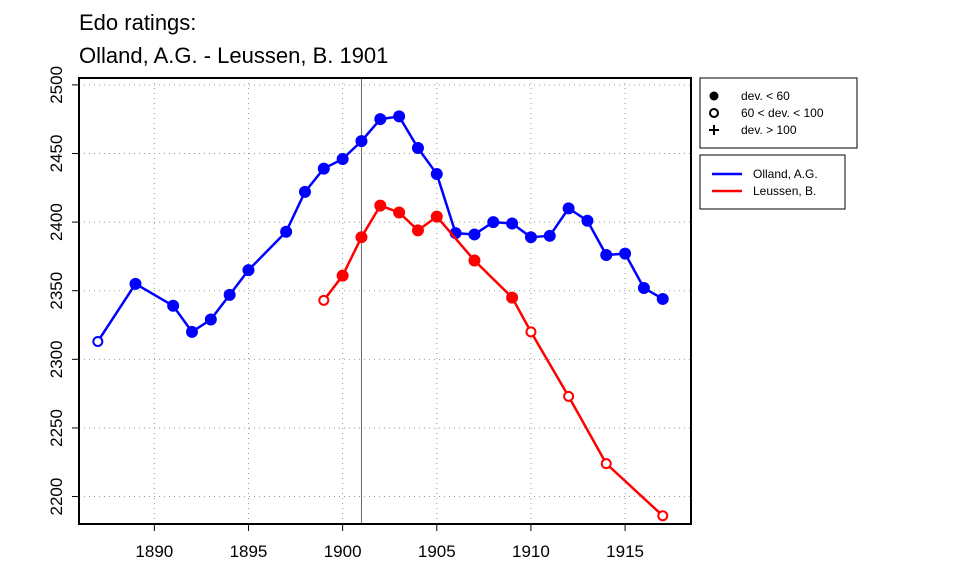 Image resolution: width=960 pixels, height=576 pixels. What do you see at coordinates (154, 551) in the screenshot?
I see `x-tick-label: 1890` at bounding box center [154, 551].